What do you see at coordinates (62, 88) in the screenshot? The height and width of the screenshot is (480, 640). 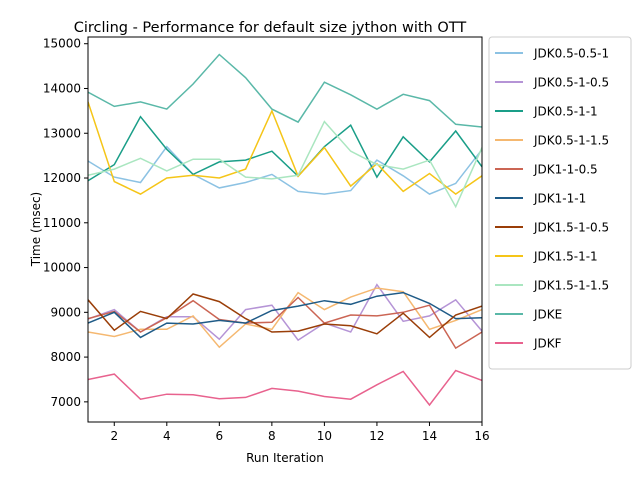 I see `y-tick-label: 14000` at bounding box center [62, 88].